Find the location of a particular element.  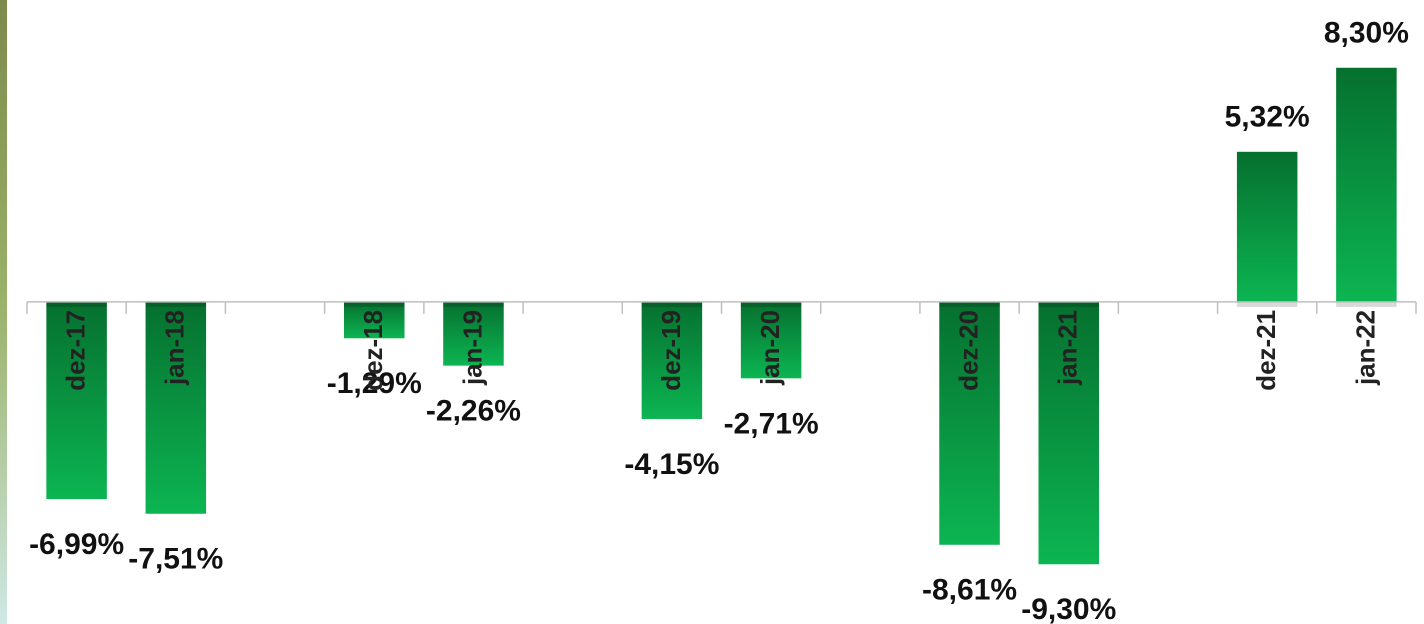

x-tick-label: dez-18 is located at coordinates (373, 350).